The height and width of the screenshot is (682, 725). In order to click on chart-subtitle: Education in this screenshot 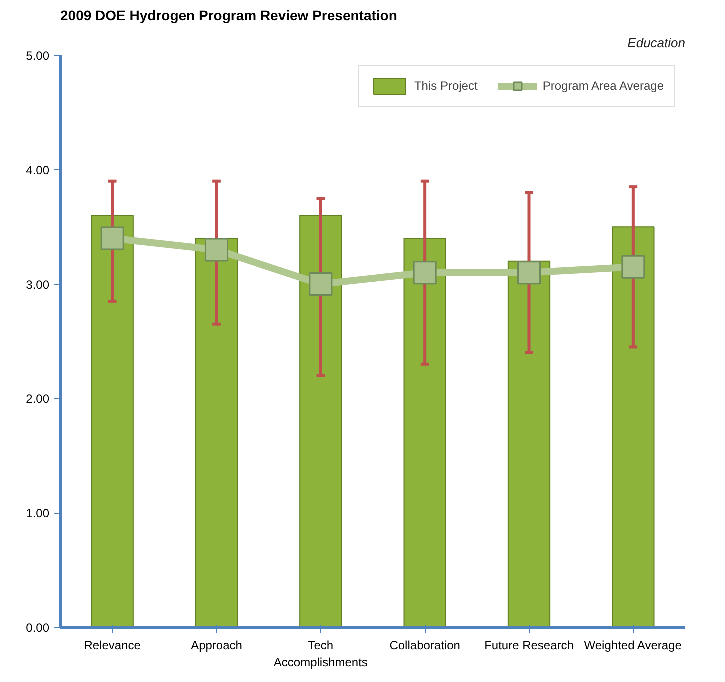, I will do `click(657, 43)`.